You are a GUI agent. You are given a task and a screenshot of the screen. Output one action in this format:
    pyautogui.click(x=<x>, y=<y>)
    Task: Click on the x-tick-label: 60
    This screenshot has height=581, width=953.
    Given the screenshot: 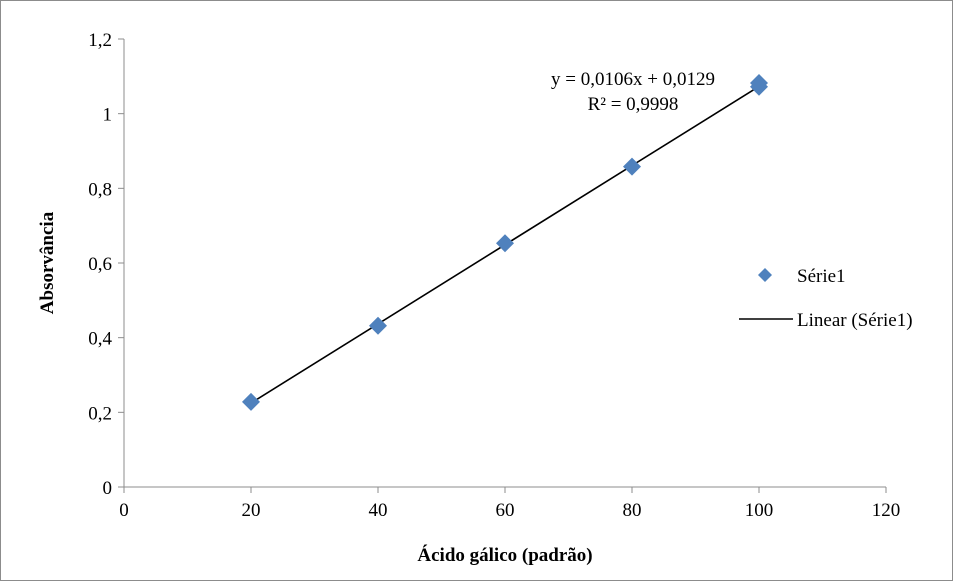 What is the action you would take?
    pyautogui.click(x=505, y=510)
    